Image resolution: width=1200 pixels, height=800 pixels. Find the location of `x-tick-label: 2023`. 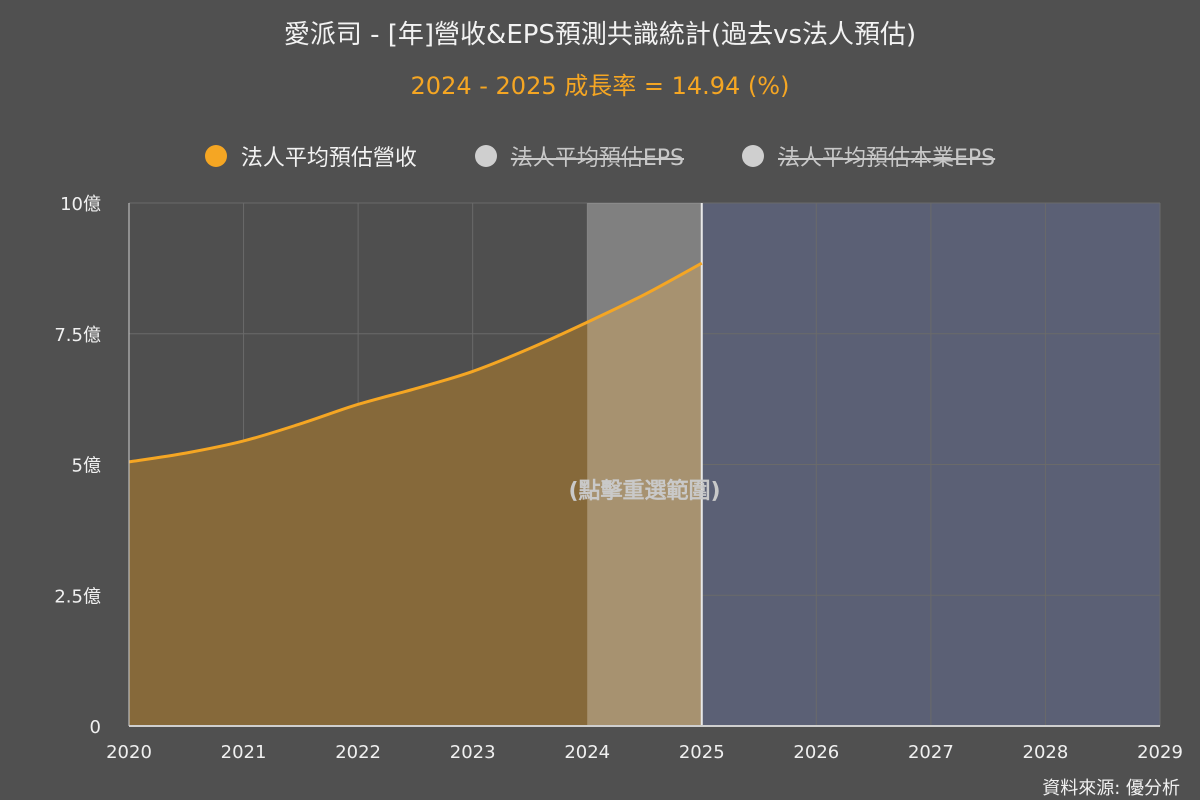

x-tick-label: 2023 is located at coordinates (473, 752).